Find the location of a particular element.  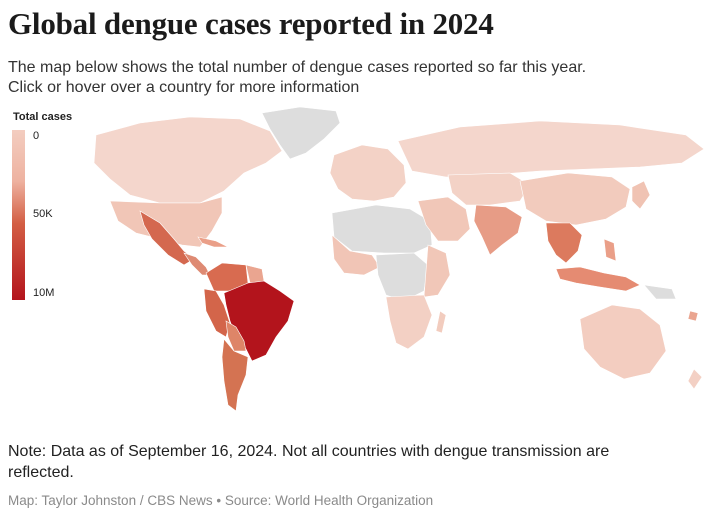

map-region-australia is located at coordinates (623, 342).